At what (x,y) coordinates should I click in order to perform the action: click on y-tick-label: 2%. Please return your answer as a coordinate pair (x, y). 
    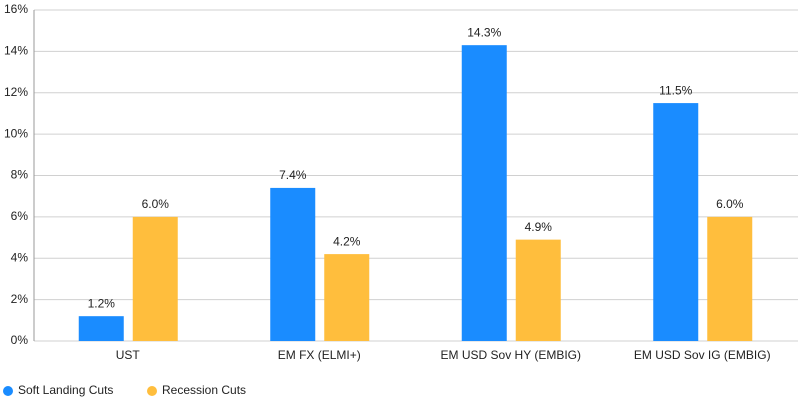
    Looking at the image, I should click on (20, 299).